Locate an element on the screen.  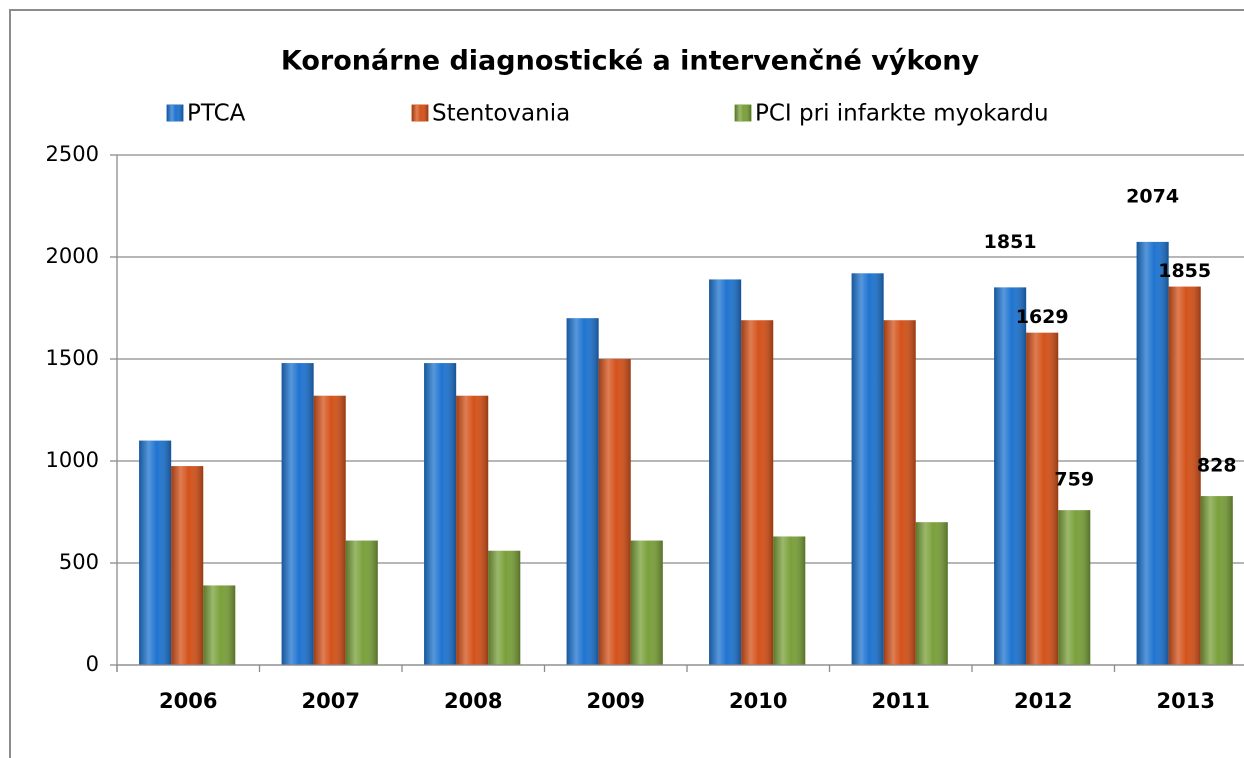
x-tick-label: 2013 is located at coordinates (1186, 701).